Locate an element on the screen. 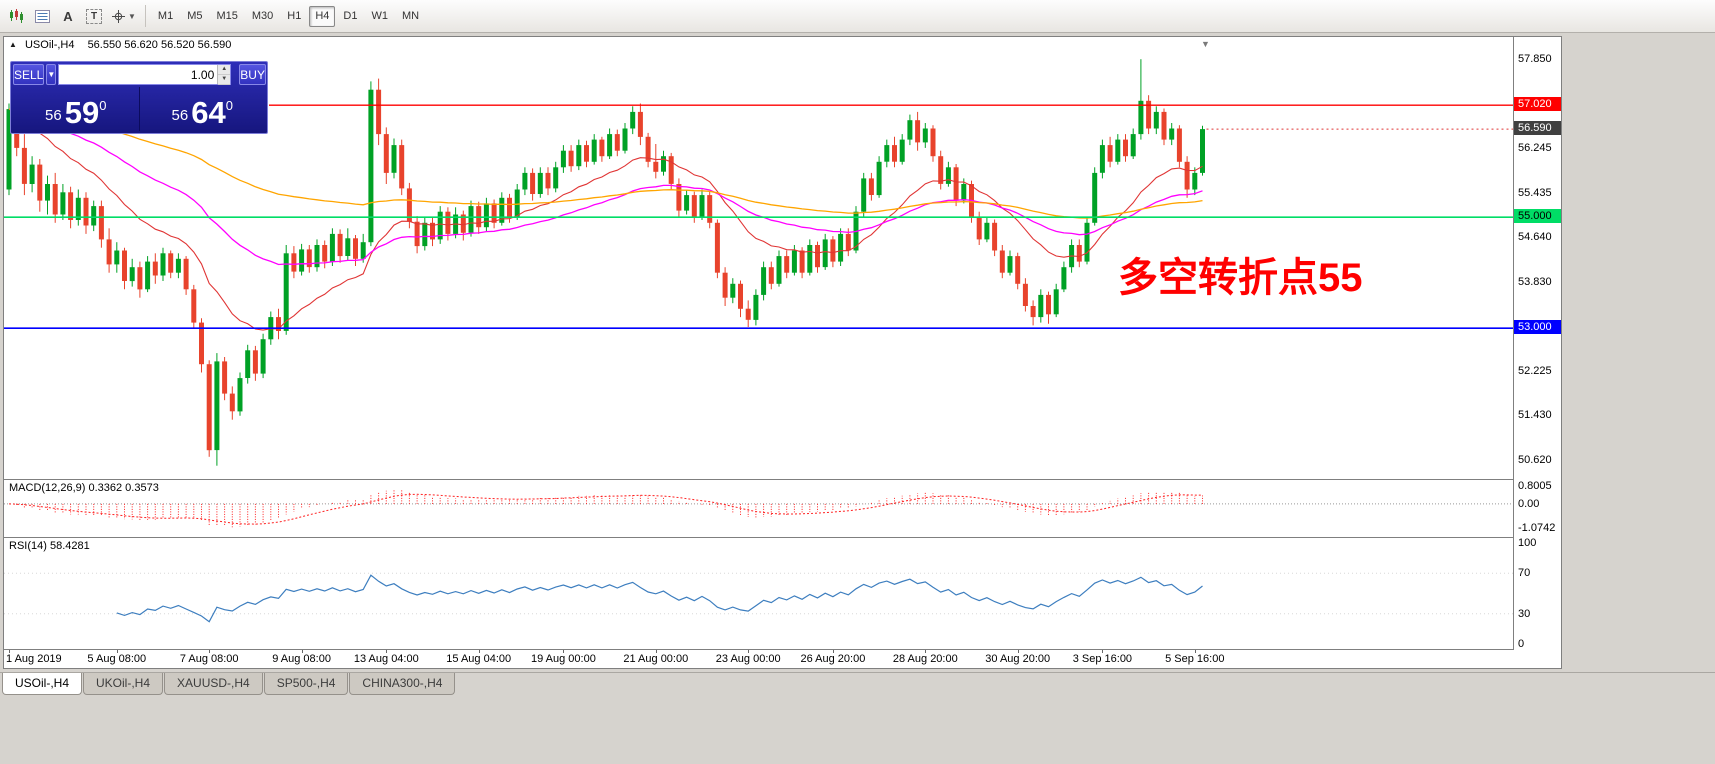  price-tick-label: 53.830 is located at coordinates (1535, 282).